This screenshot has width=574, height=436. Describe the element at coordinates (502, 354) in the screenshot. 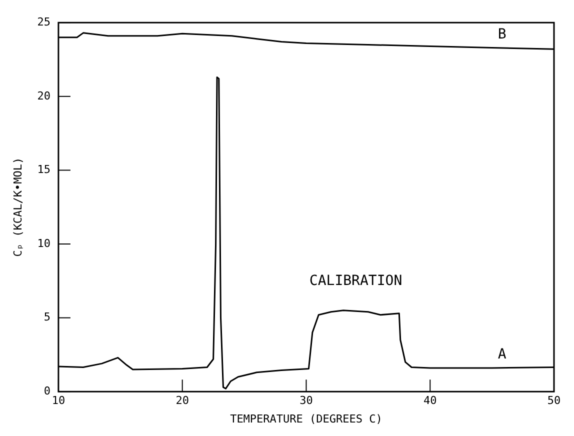

I see `series-label: A` at that location.